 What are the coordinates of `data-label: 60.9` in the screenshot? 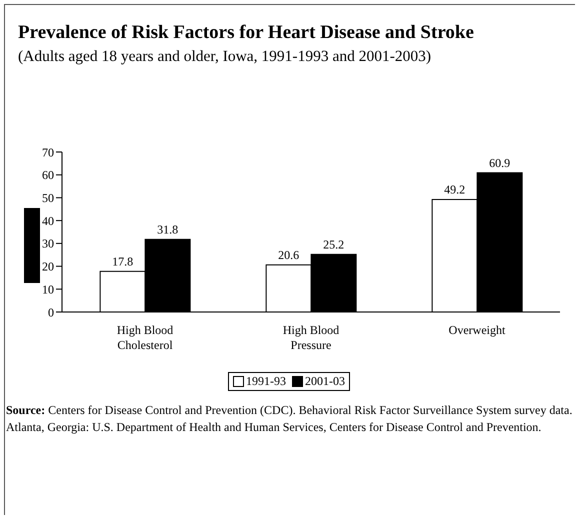 It's located at (499, 163).